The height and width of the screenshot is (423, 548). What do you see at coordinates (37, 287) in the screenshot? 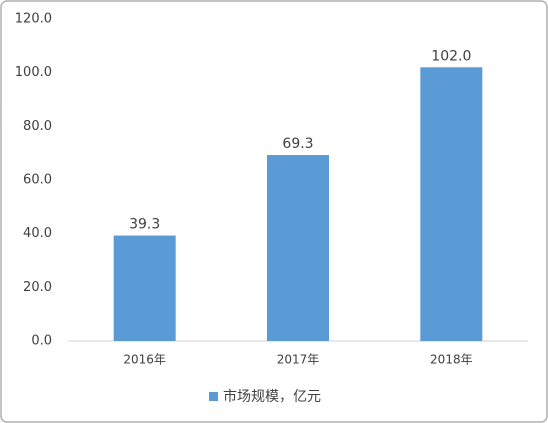
I see `y-tick-label: 20.0` at bounding box center [37, 287].